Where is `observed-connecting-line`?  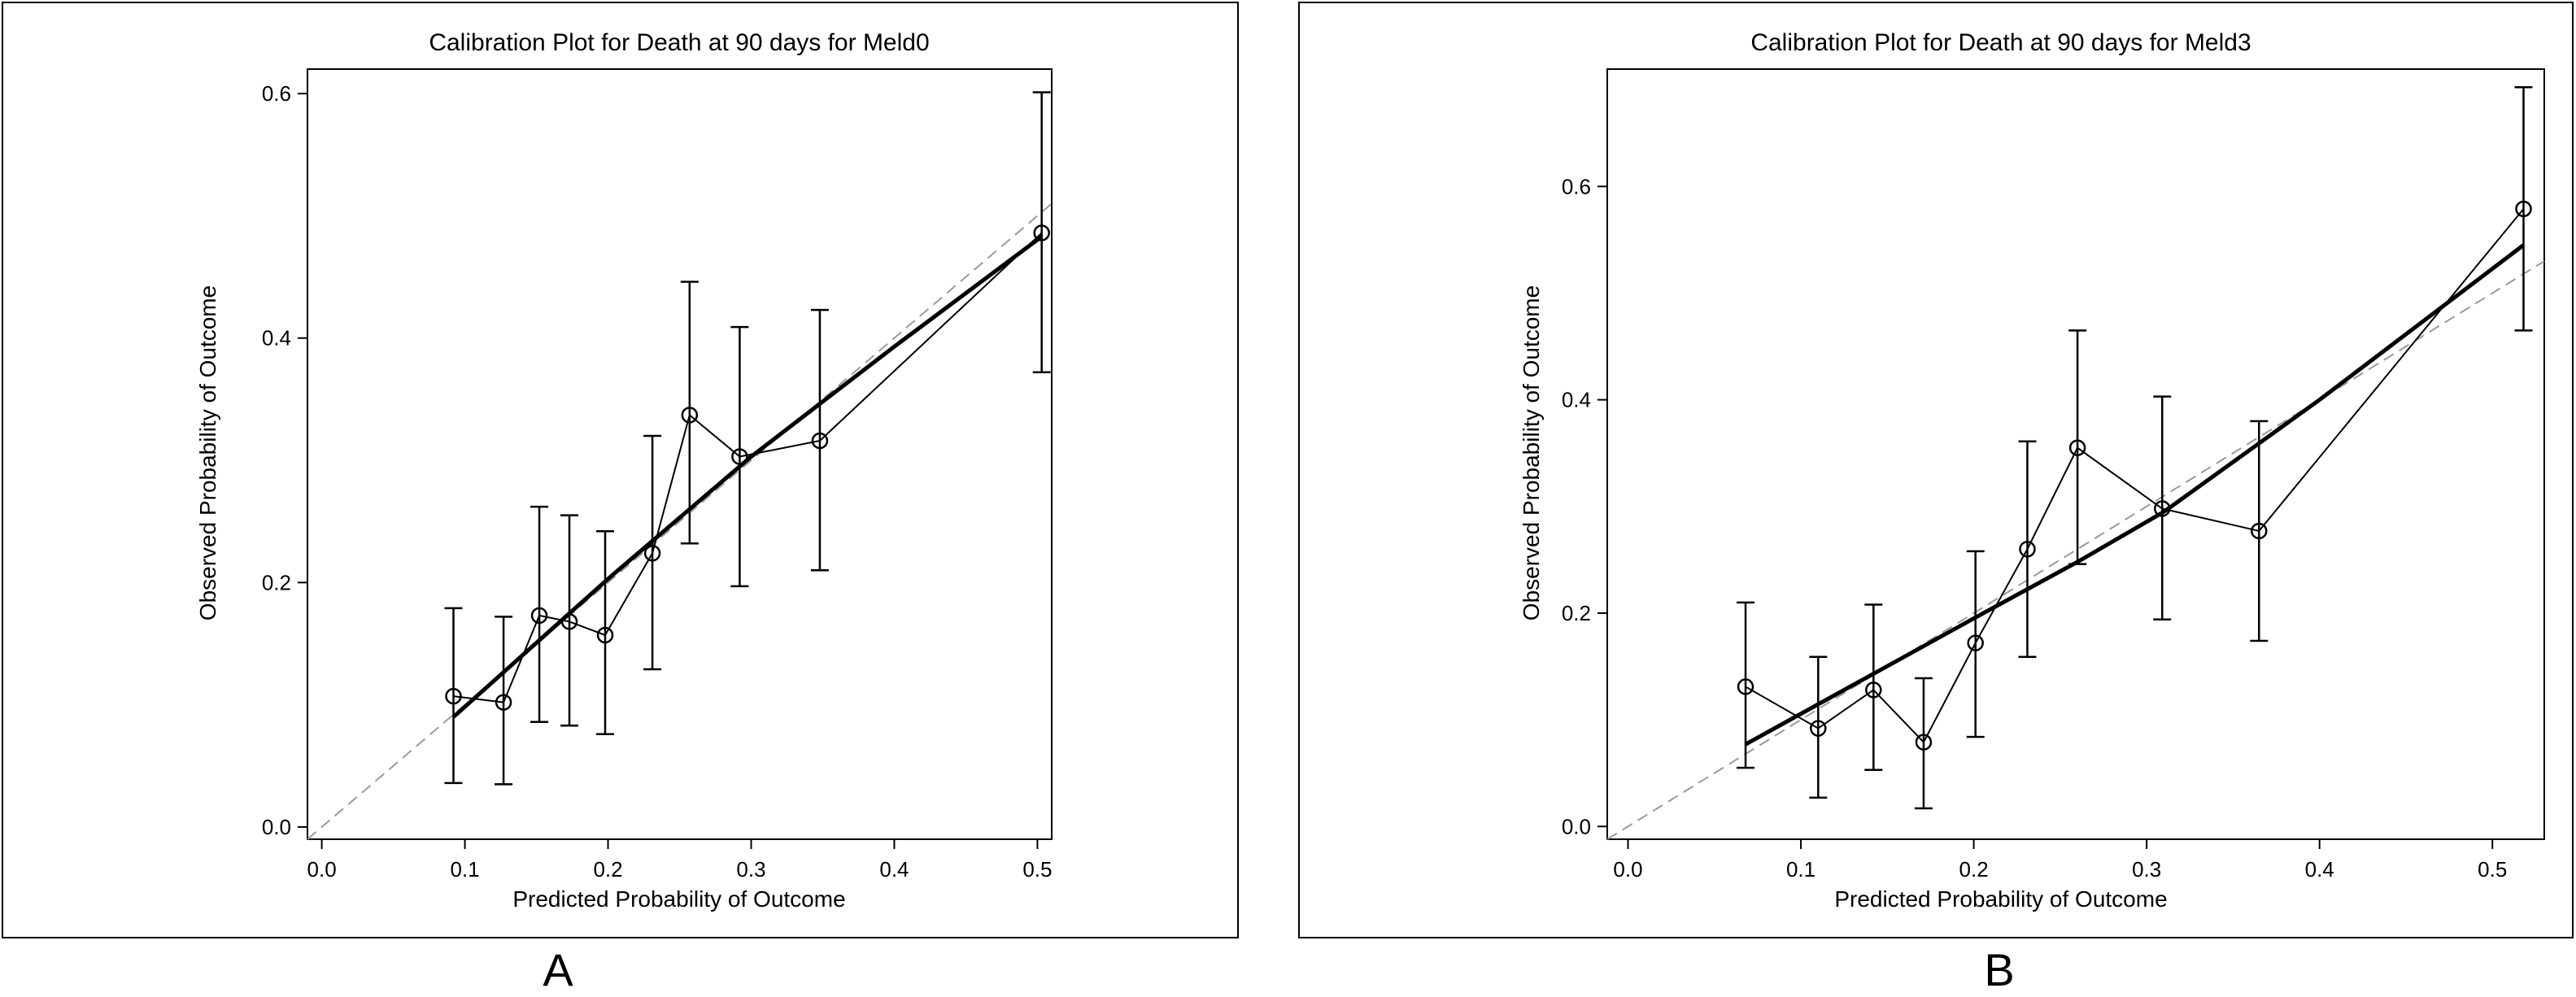
observed-connecting-line is located at coordinates (748, 467).